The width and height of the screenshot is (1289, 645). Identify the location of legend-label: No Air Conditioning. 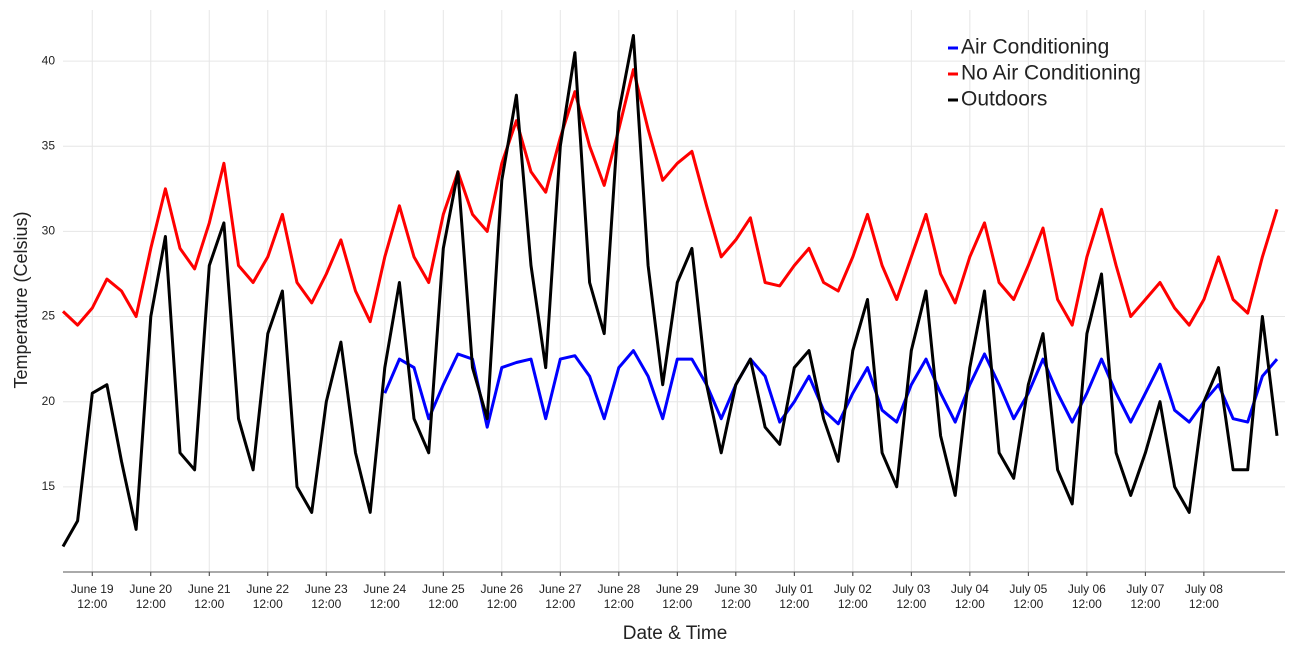
(1051, 73).